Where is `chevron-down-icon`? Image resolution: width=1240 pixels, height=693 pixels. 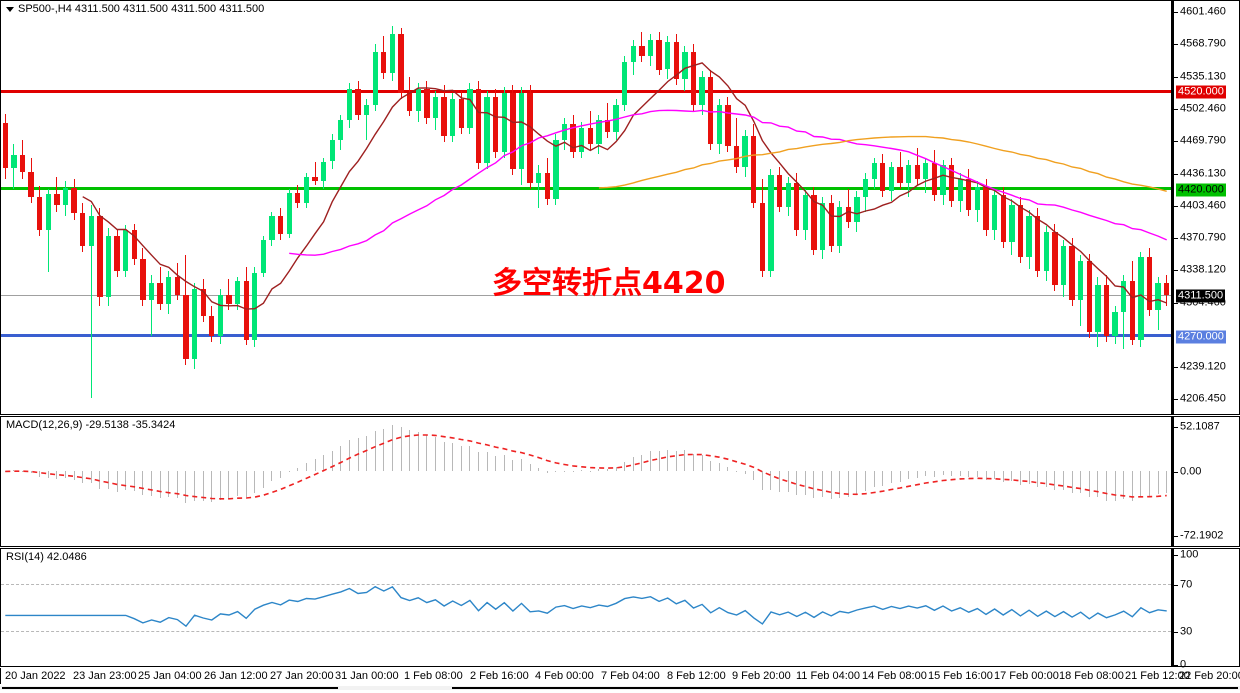 chevron-down-icon is located at coordinates (10, 9).